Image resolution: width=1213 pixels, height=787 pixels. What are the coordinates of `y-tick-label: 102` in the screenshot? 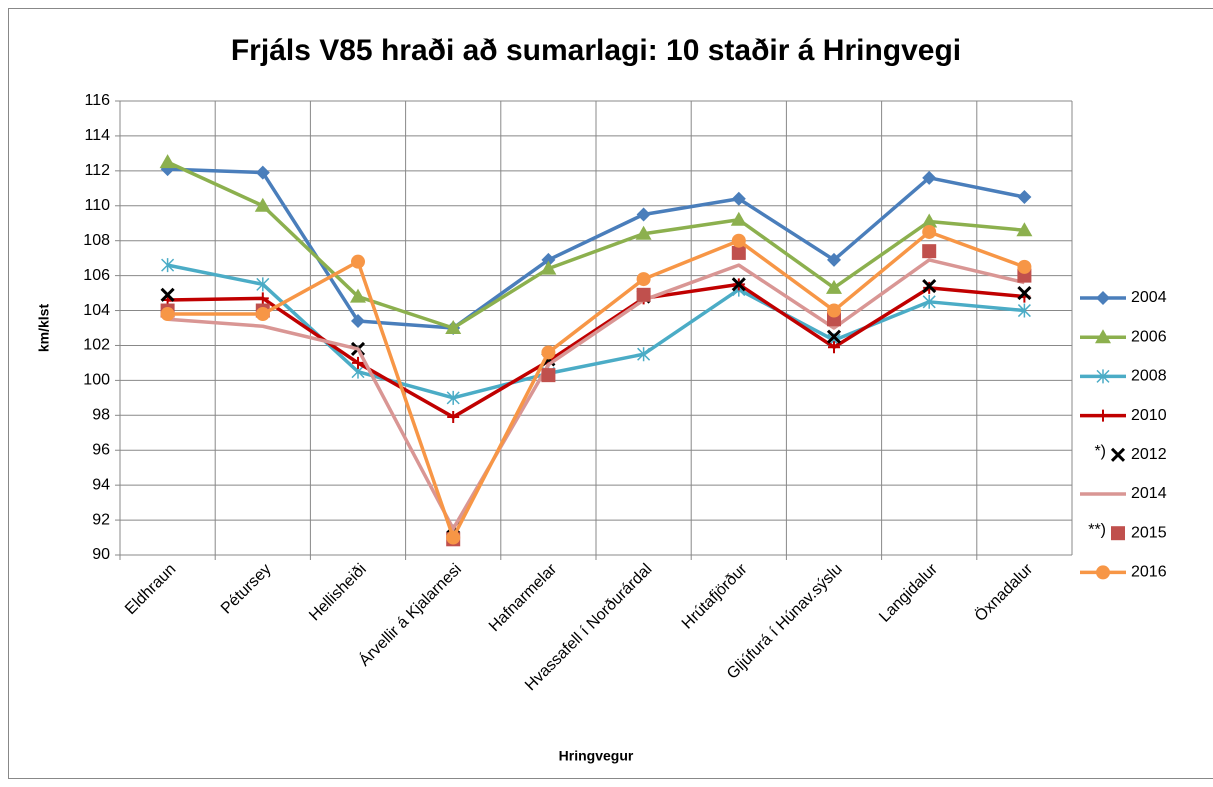 It's located at (96, 345).